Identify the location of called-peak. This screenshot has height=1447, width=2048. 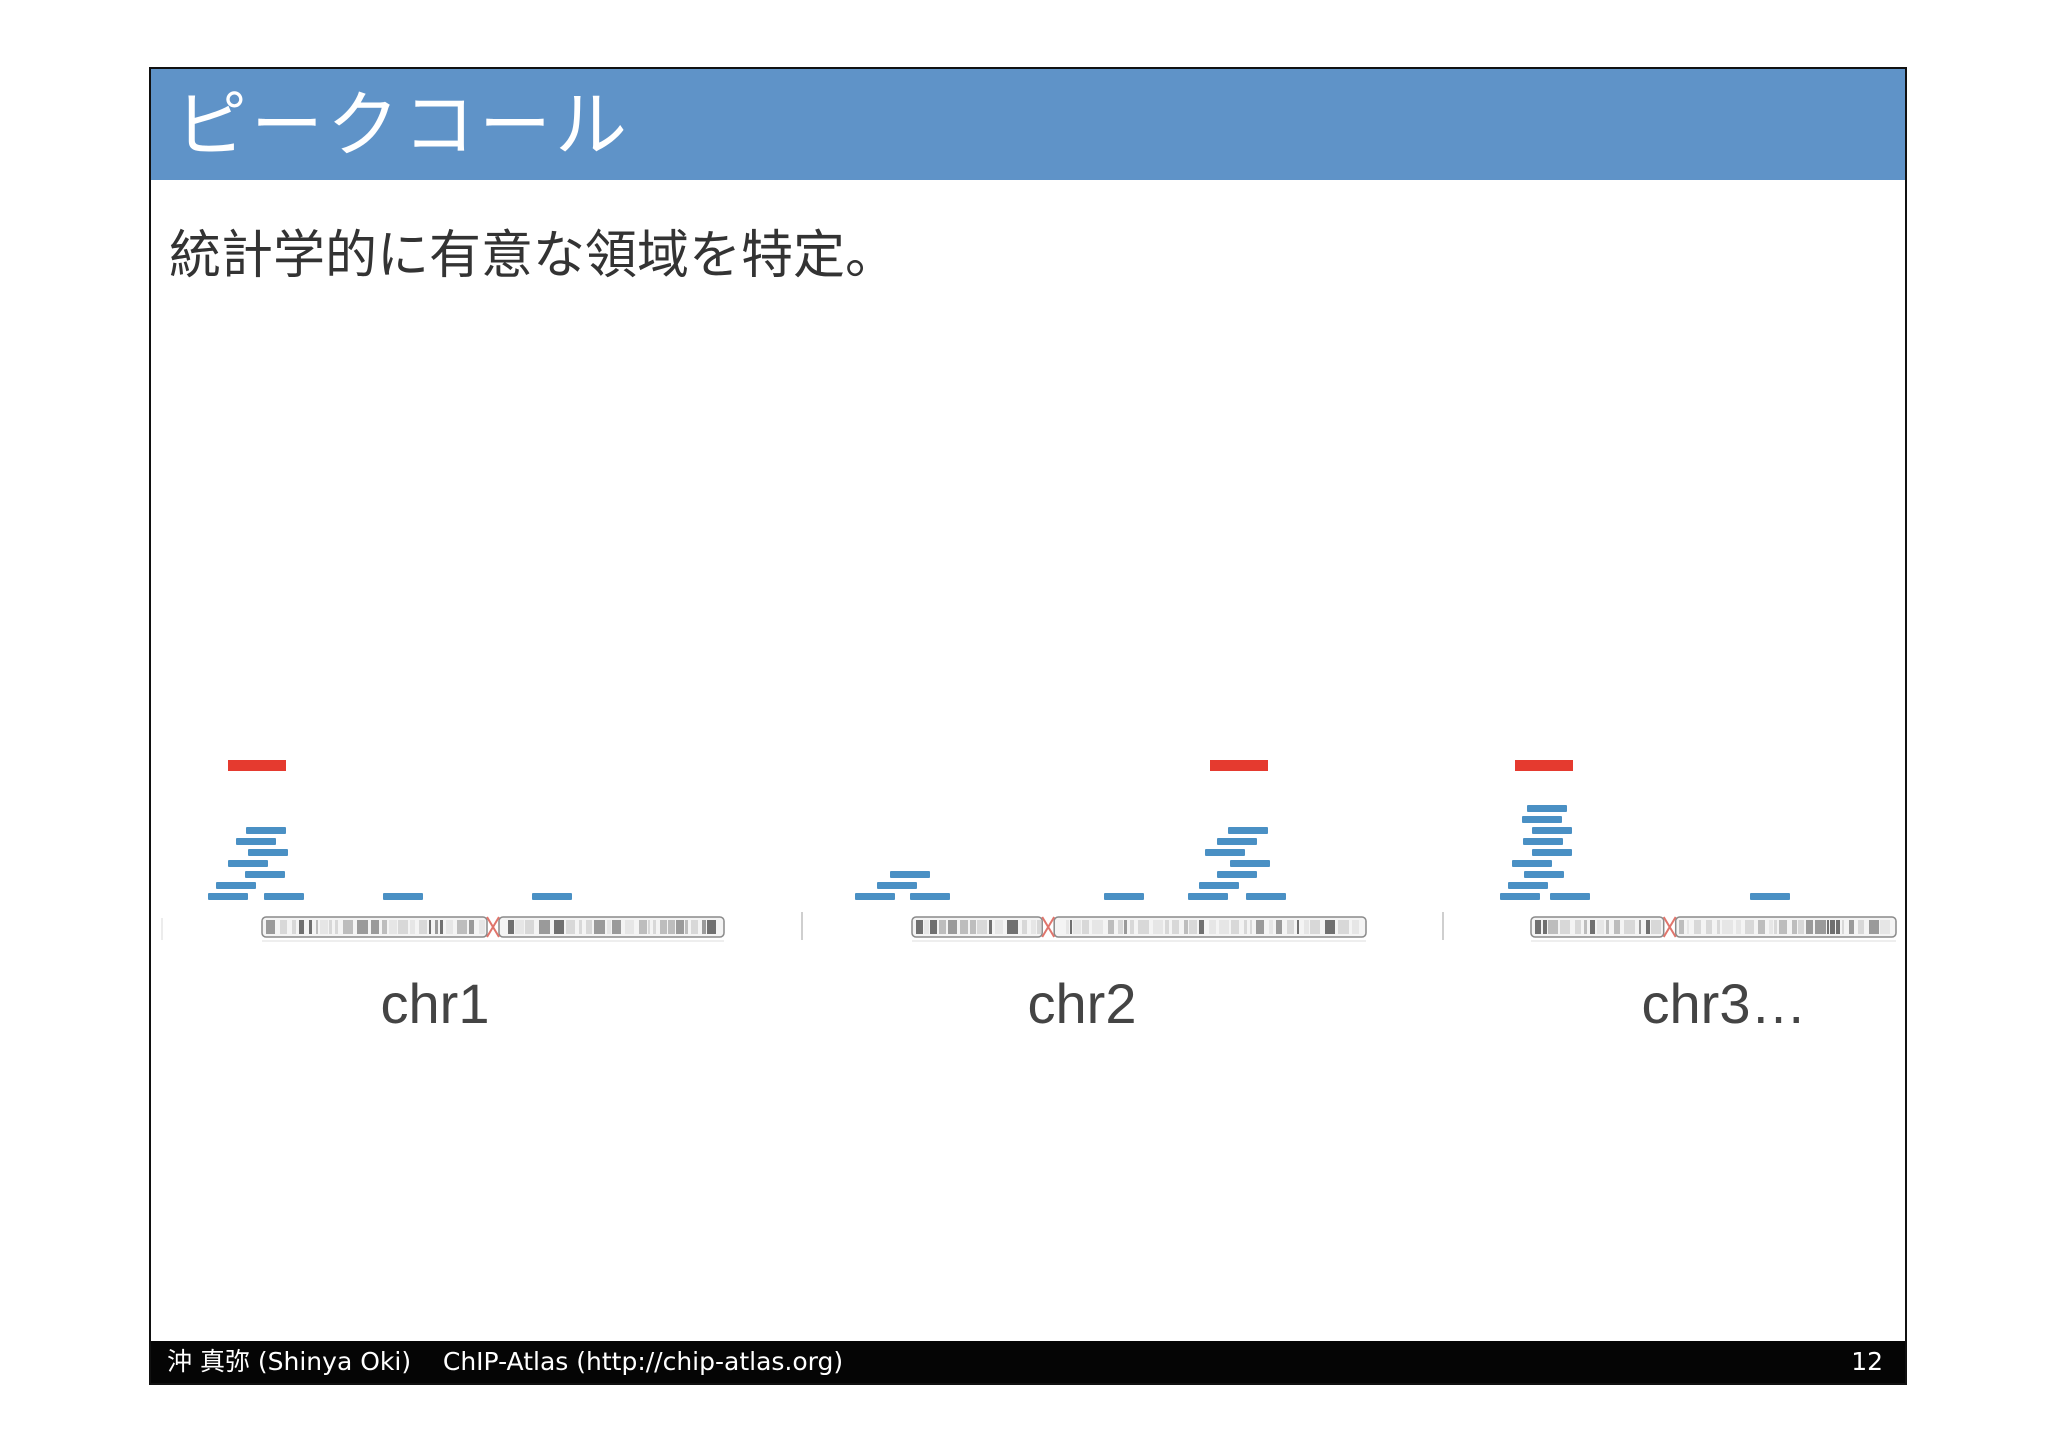
(257, 765).